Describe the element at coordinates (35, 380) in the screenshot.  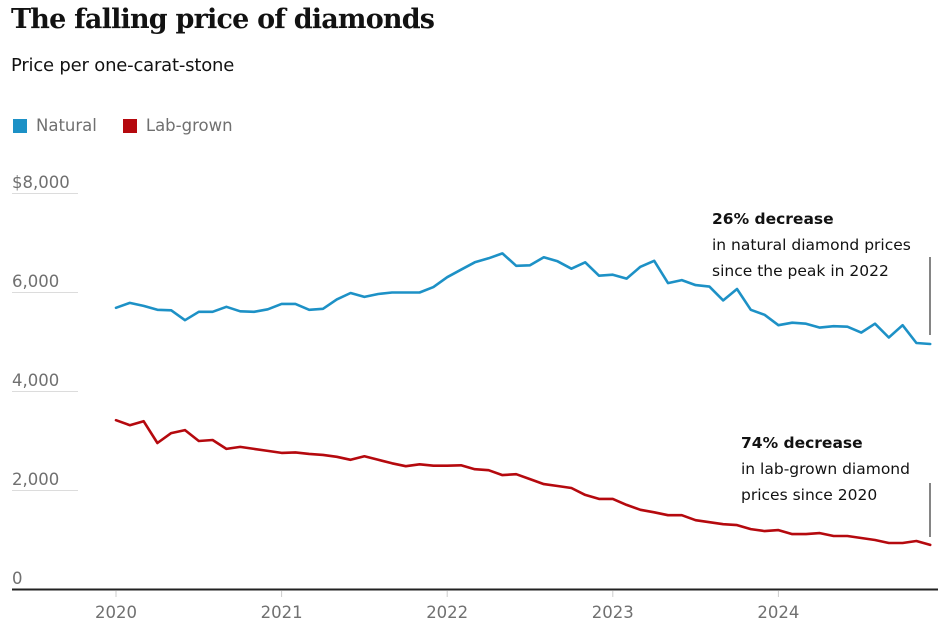
I see `y-tick-label: 4,000` at that location.